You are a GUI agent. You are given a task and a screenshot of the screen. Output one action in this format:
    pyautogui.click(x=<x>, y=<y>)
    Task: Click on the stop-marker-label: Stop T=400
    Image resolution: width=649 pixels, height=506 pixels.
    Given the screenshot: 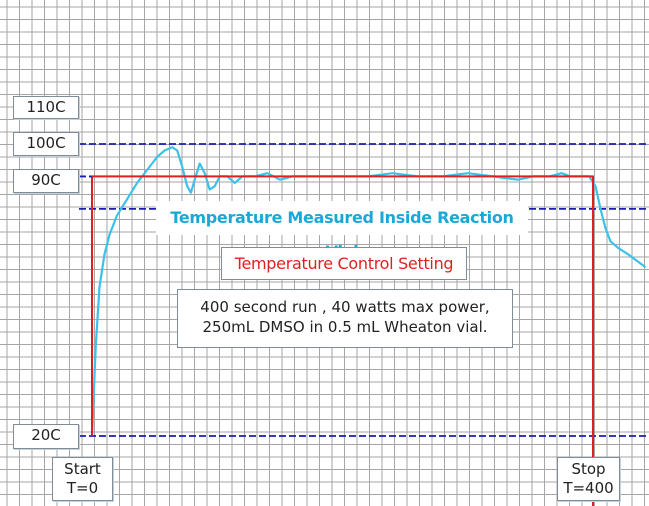 What is the action you would take?
    pyautogui.click(x=588, y=479)
    